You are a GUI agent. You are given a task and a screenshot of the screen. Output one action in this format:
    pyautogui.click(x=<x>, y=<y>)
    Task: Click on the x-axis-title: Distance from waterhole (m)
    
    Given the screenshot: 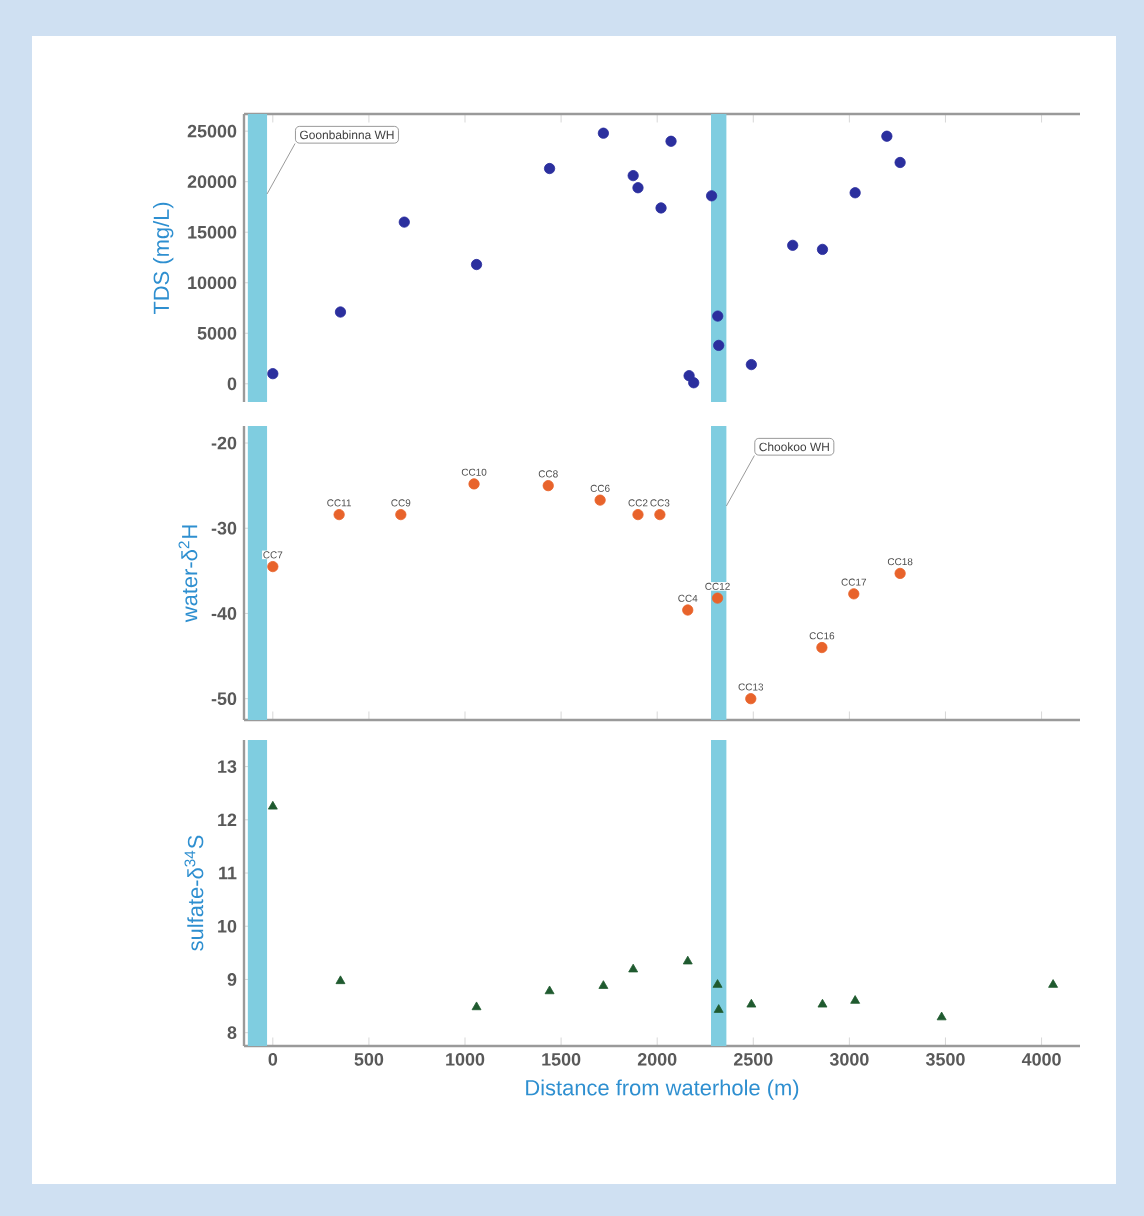 What is the action you would take?
    pyautogui.click(x=662, y=1089)
    